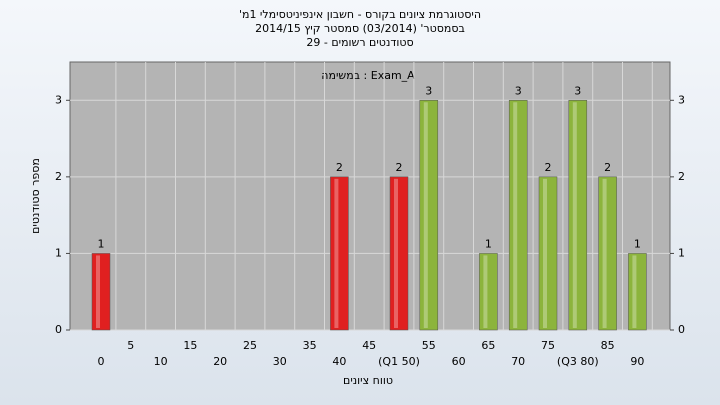  Describe the element at coordinates (578, 361) in the screenshot. I see `x-tick-label: (Q3 80)` at that location.